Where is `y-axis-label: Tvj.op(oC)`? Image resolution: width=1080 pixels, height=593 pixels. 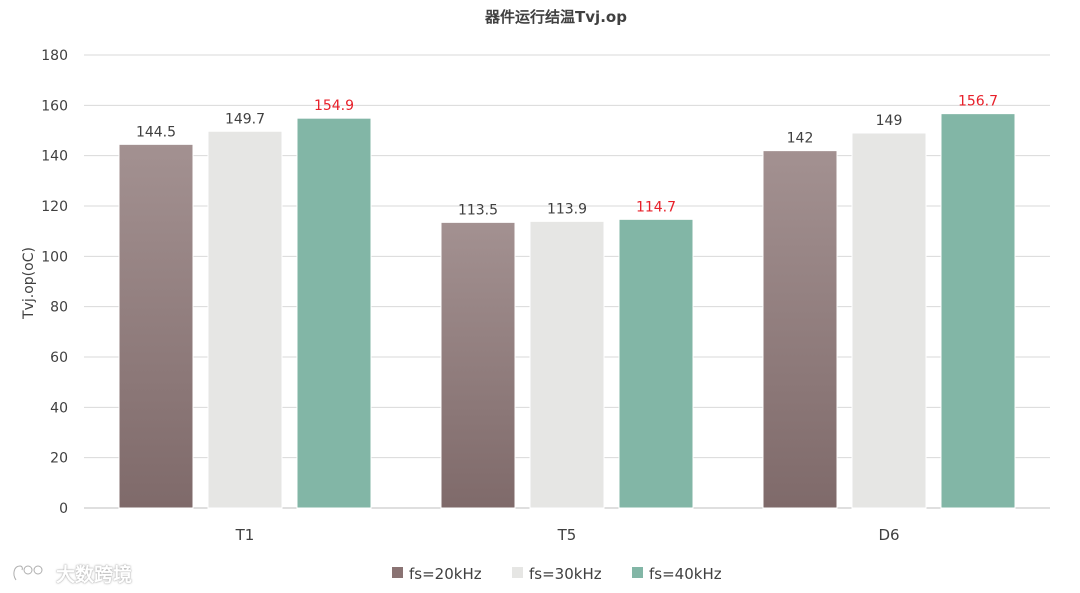 y-axis-label: Tvj.op(oC) is located at coordinates (29, 283).